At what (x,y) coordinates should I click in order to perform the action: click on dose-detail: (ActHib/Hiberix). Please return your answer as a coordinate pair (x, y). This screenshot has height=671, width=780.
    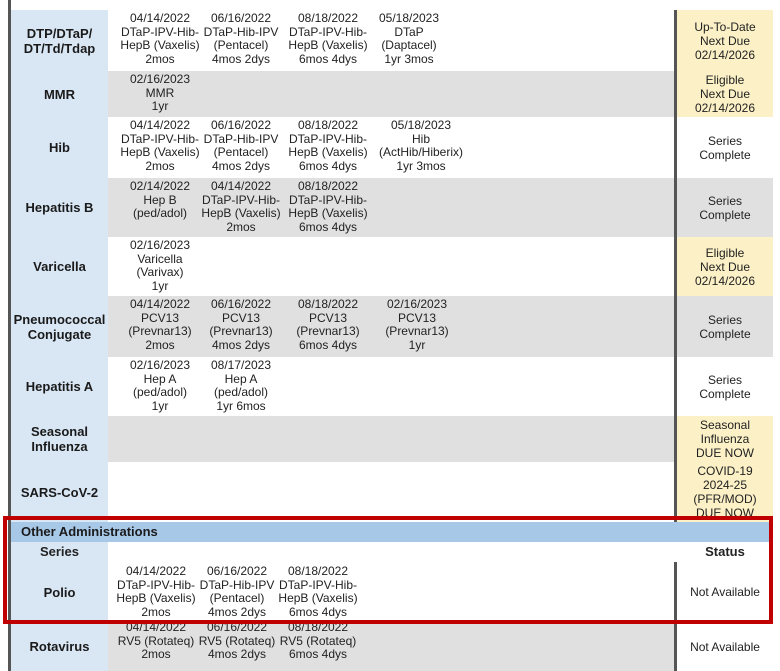
    Looking at the image, I should click on (420, 152).